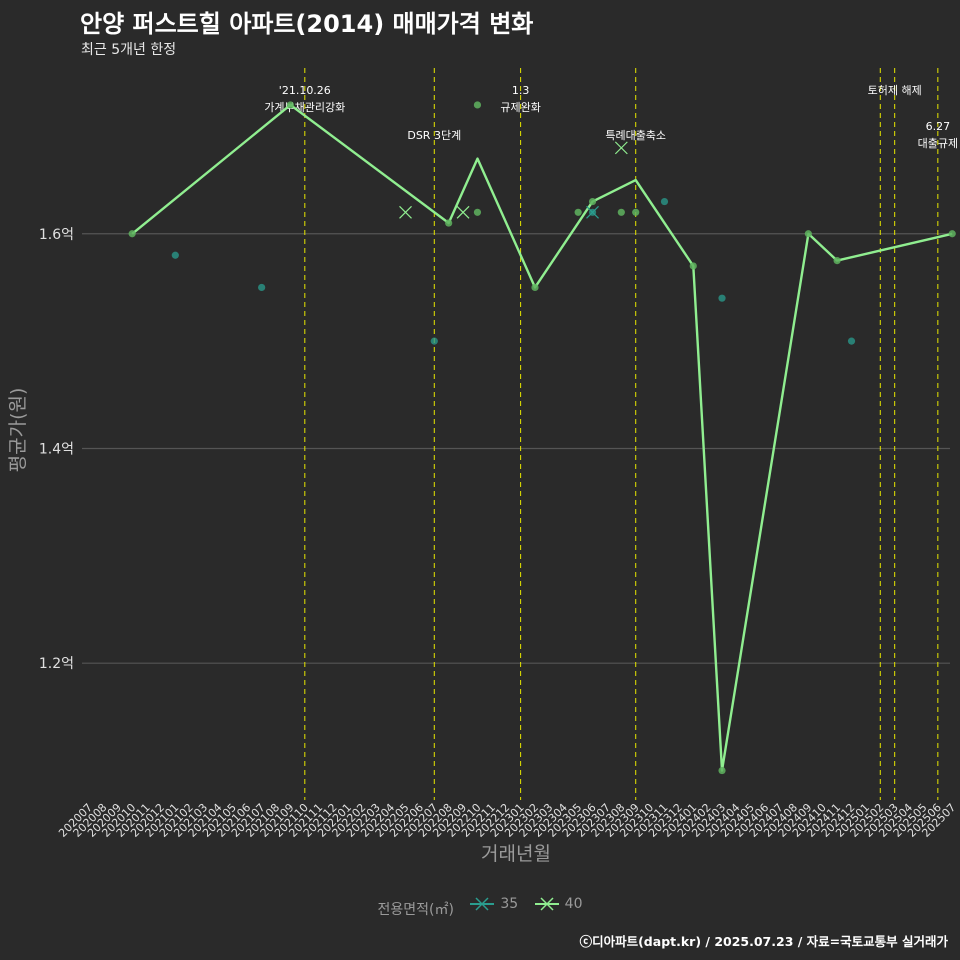 Image resolution: width=960 pixels, height=960 pixels. I want to click on y-tick-label: 1.6억, so click(56, 235).